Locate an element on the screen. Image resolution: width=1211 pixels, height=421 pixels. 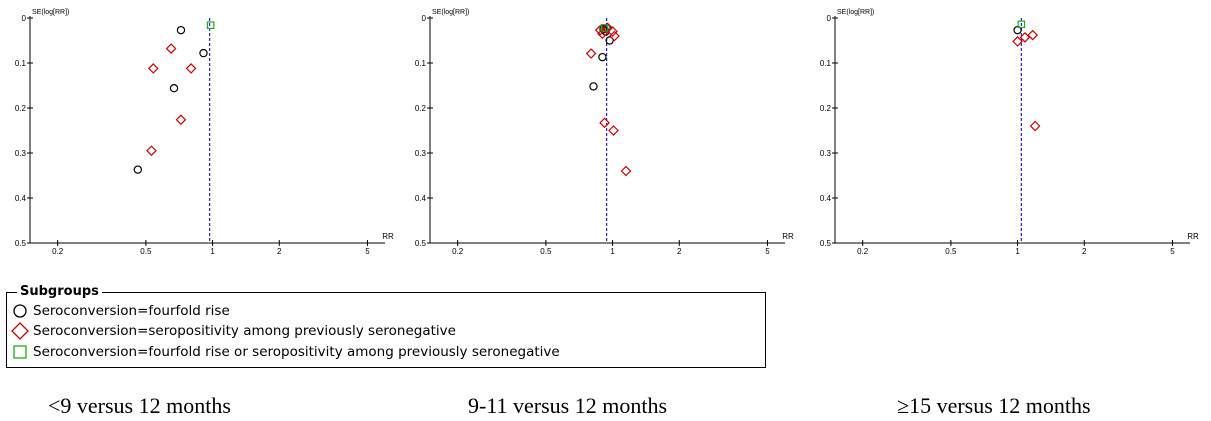
circle-marker-icon is located at coordinates (20, 311).